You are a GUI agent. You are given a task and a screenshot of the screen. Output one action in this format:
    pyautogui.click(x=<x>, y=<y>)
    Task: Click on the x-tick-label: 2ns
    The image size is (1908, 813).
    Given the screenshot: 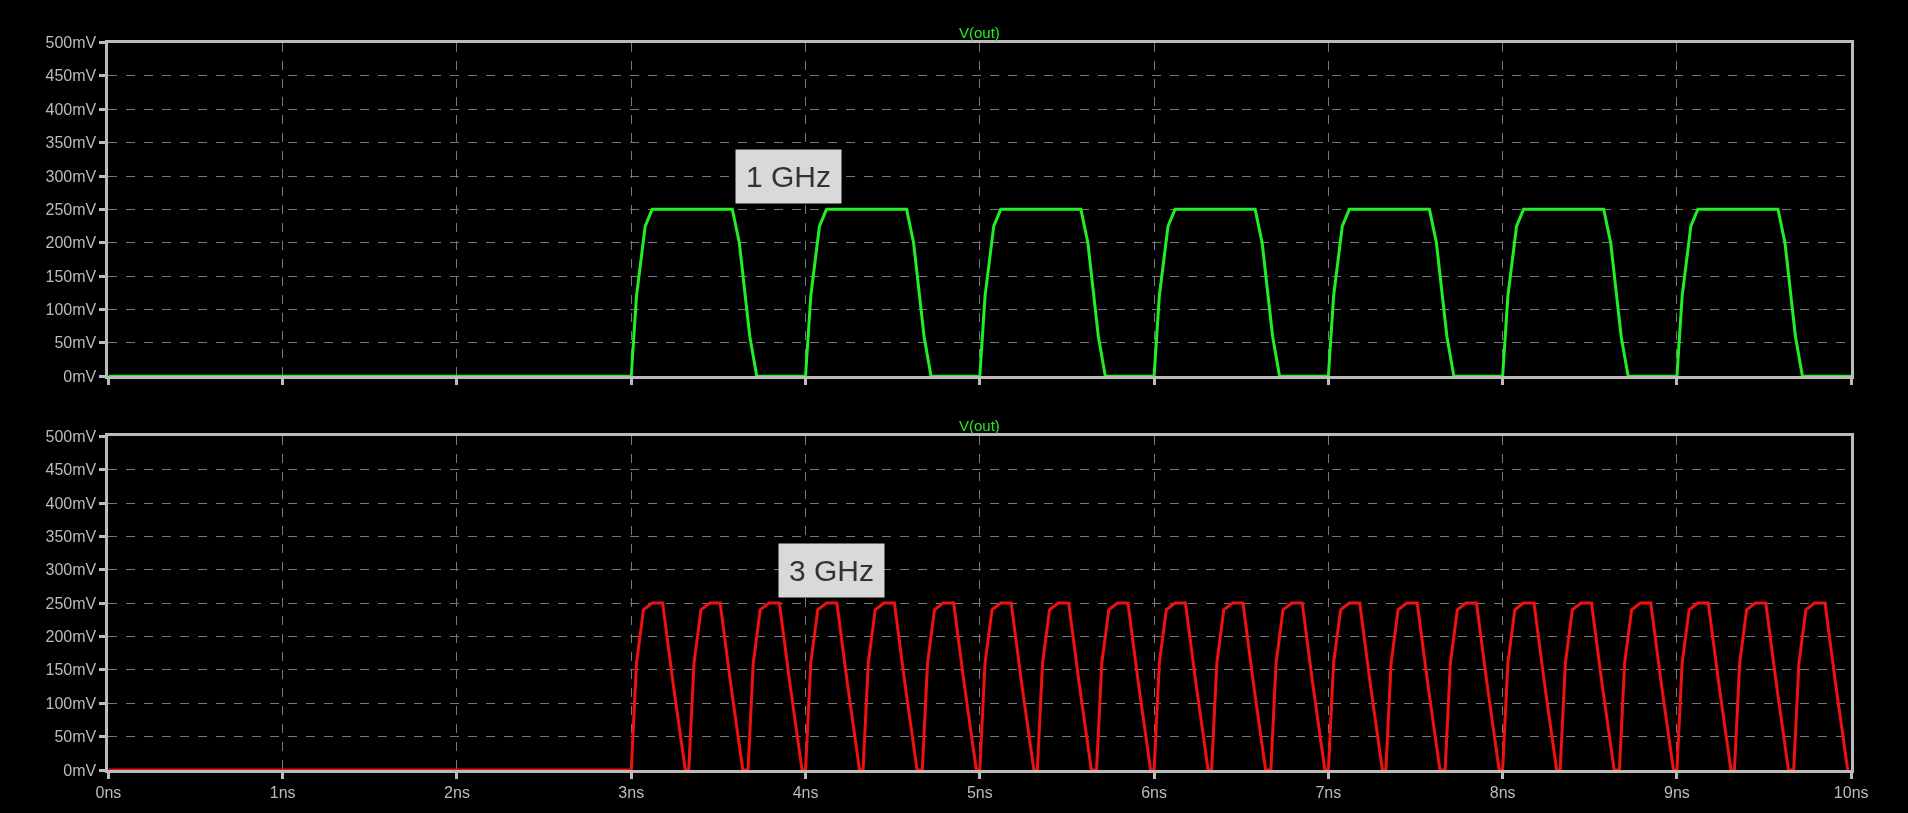 What is the action you would take?
    pyautogui.click(x=457, y=793)
    